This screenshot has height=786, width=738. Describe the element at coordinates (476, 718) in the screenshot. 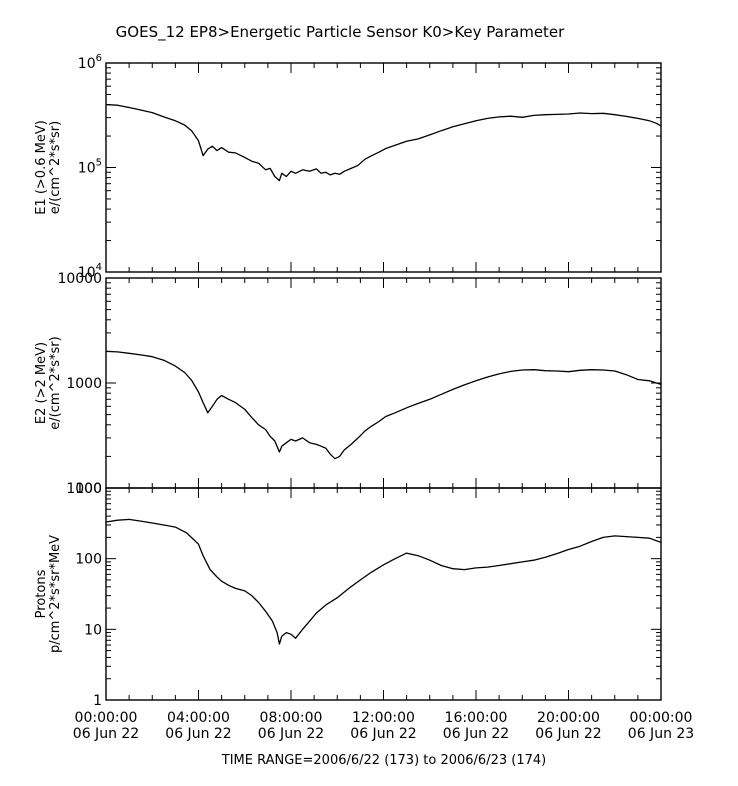

I see `x-tick-label: 16:00:00` at that location.